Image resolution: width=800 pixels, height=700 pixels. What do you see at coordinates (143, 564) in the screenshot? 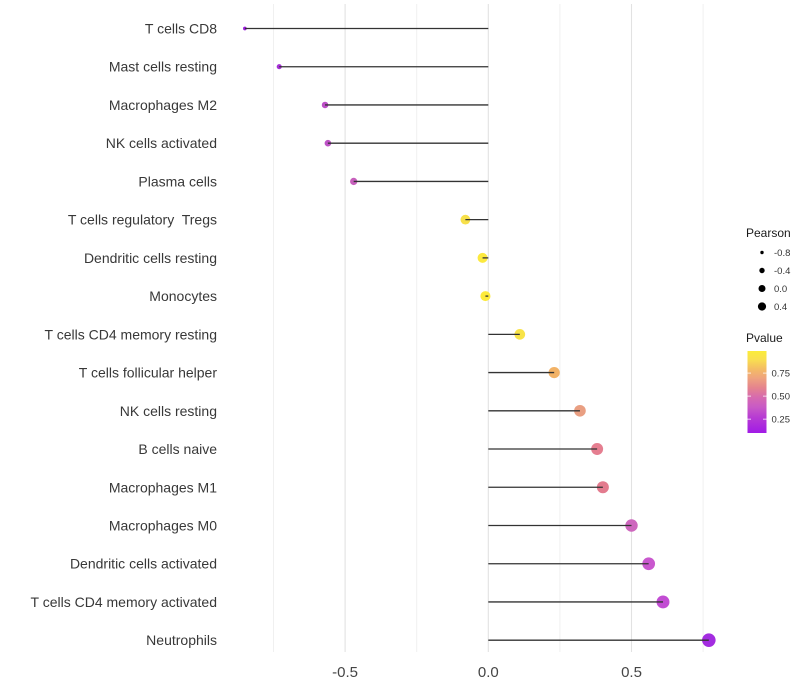
I see `category-label: Dendritic cells activated` at bounding box center [143, 564].